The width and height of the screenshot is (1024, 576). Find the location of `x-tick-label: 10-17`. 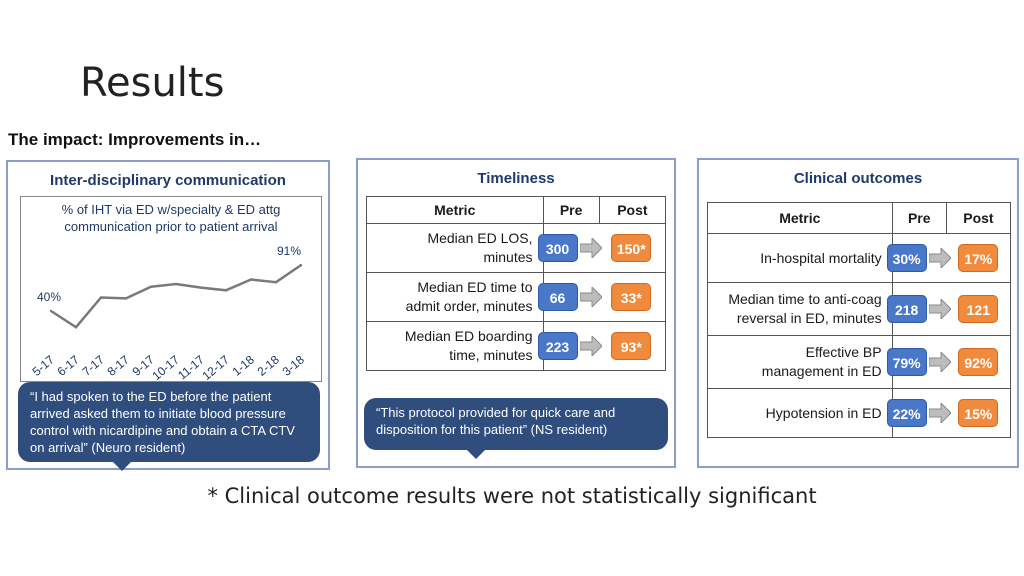

x-tick-label: 10-17 is located at coordinates (165, 366).